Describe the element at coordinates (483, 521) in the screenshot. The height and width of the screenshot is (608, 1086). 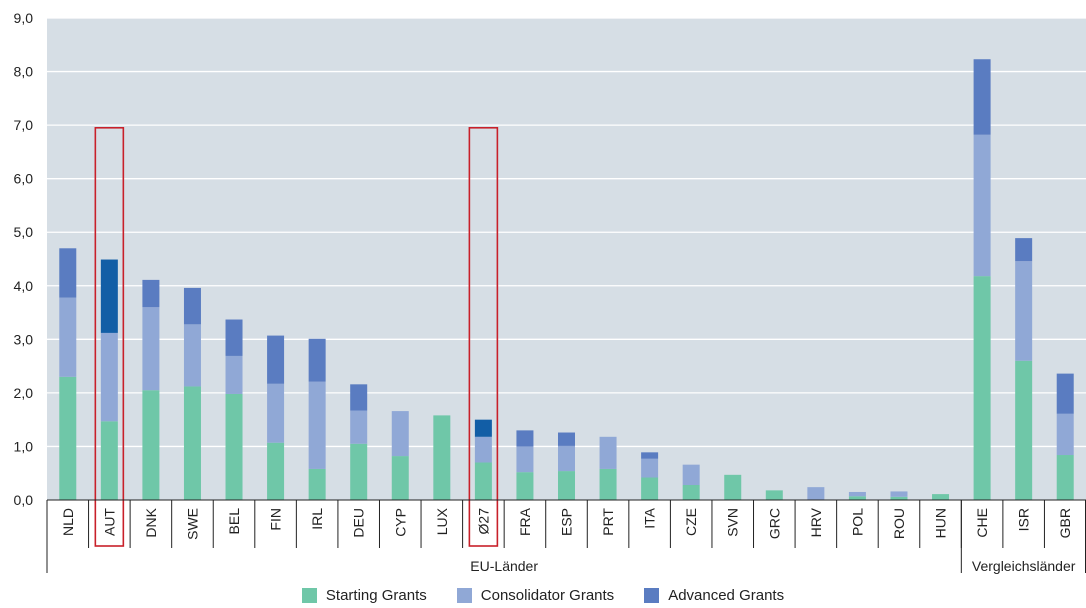
I see `x-tick-label: Ø27` at that location.